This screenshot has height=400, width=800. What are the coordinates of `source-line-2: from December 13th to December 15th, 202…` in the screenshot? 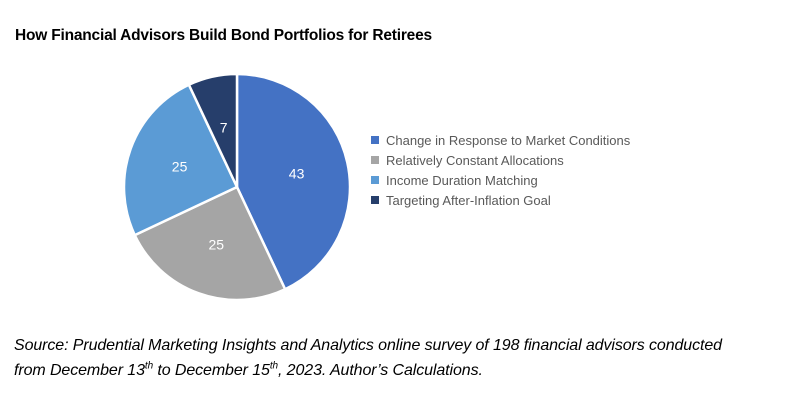 It's located at (404, 370).